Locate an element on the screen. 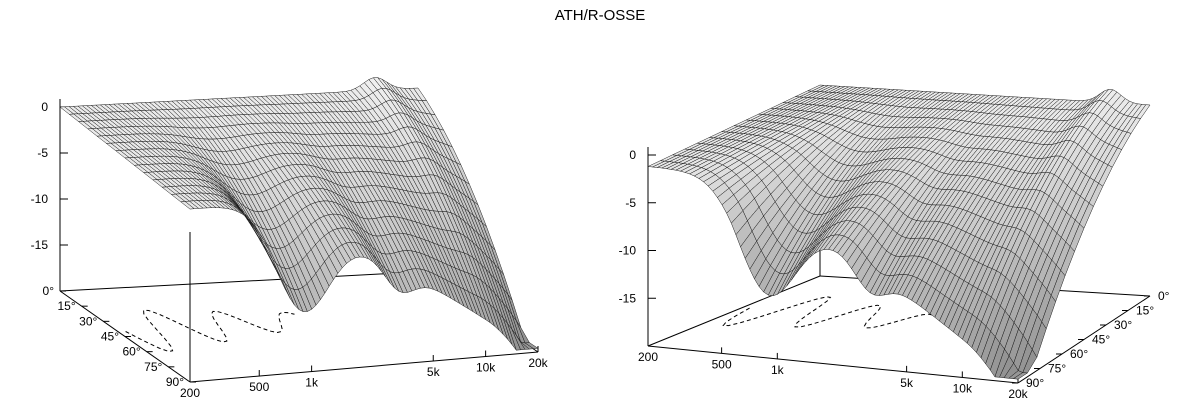  base-edge-side is located at coordinates (734, 311).